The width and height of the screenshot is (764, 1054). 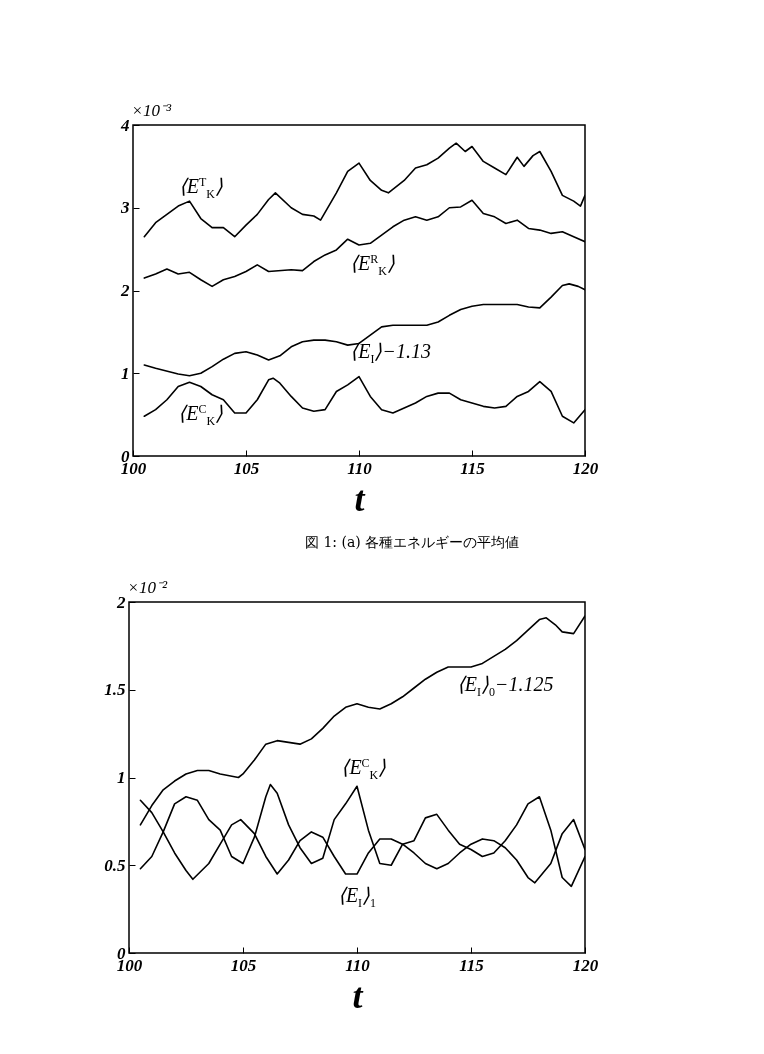 What do you see at coordinates (115, 865) in the screenshot?
I see `y-tick-label: 0.5` at bounding box center [115, 865].